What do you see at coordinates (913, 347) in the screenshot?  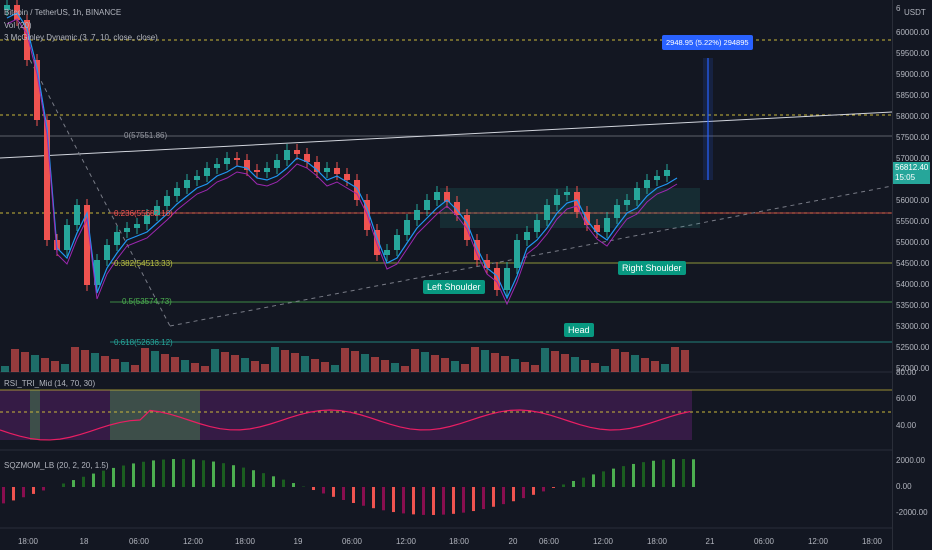 I see `price-tick: 52500.00` at bounding box center [913, 347].